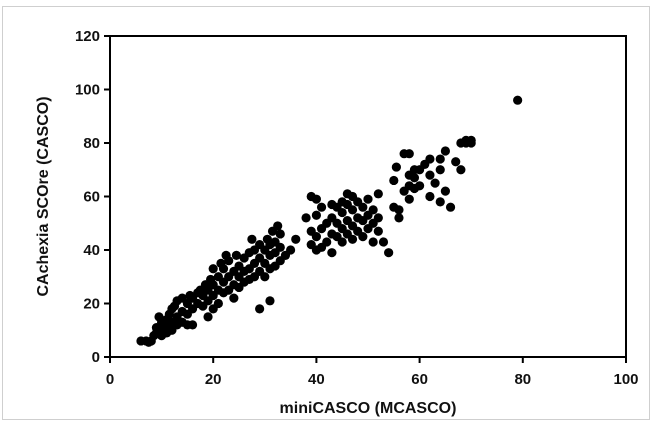 The width and height of the screenshot is (654, 422). I want to click on y-tick-label: 80, so click(91, 143).